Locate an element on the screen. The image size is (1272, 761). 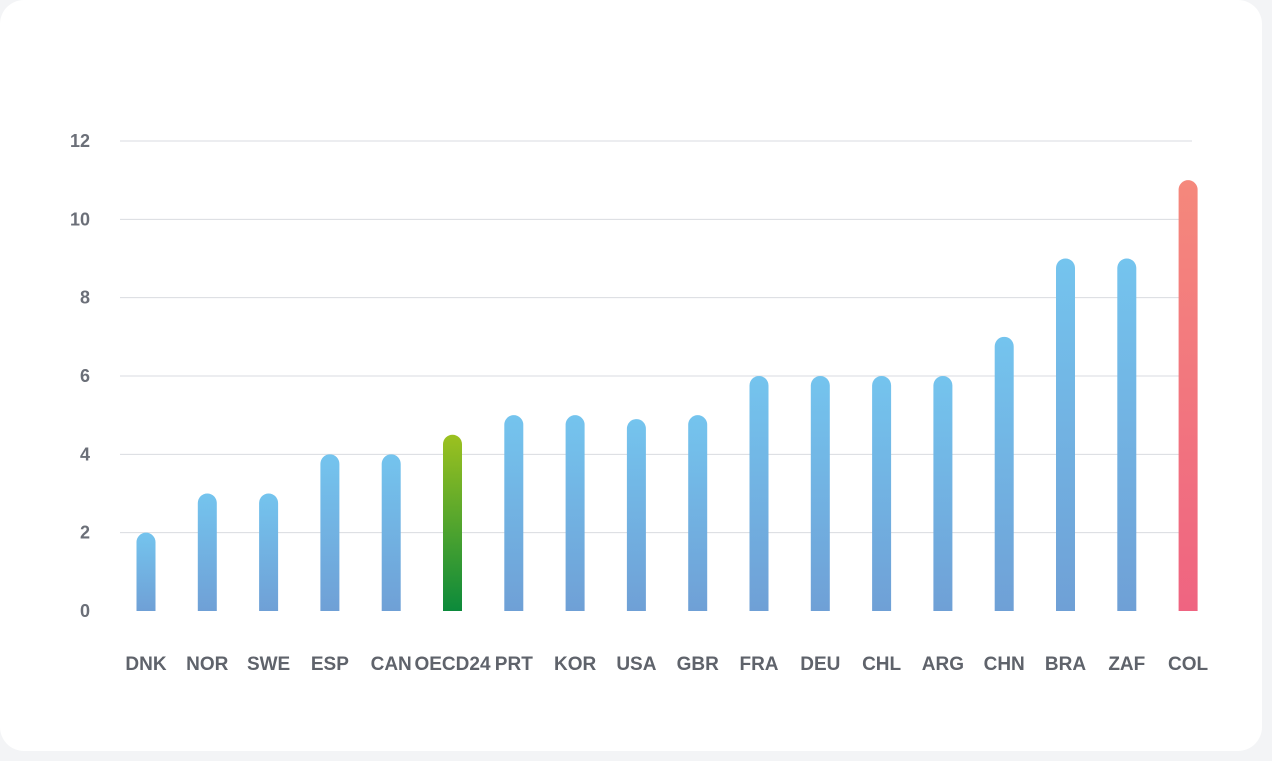
x-tick-label-deu: DEU is located at coordinates (820, 664).